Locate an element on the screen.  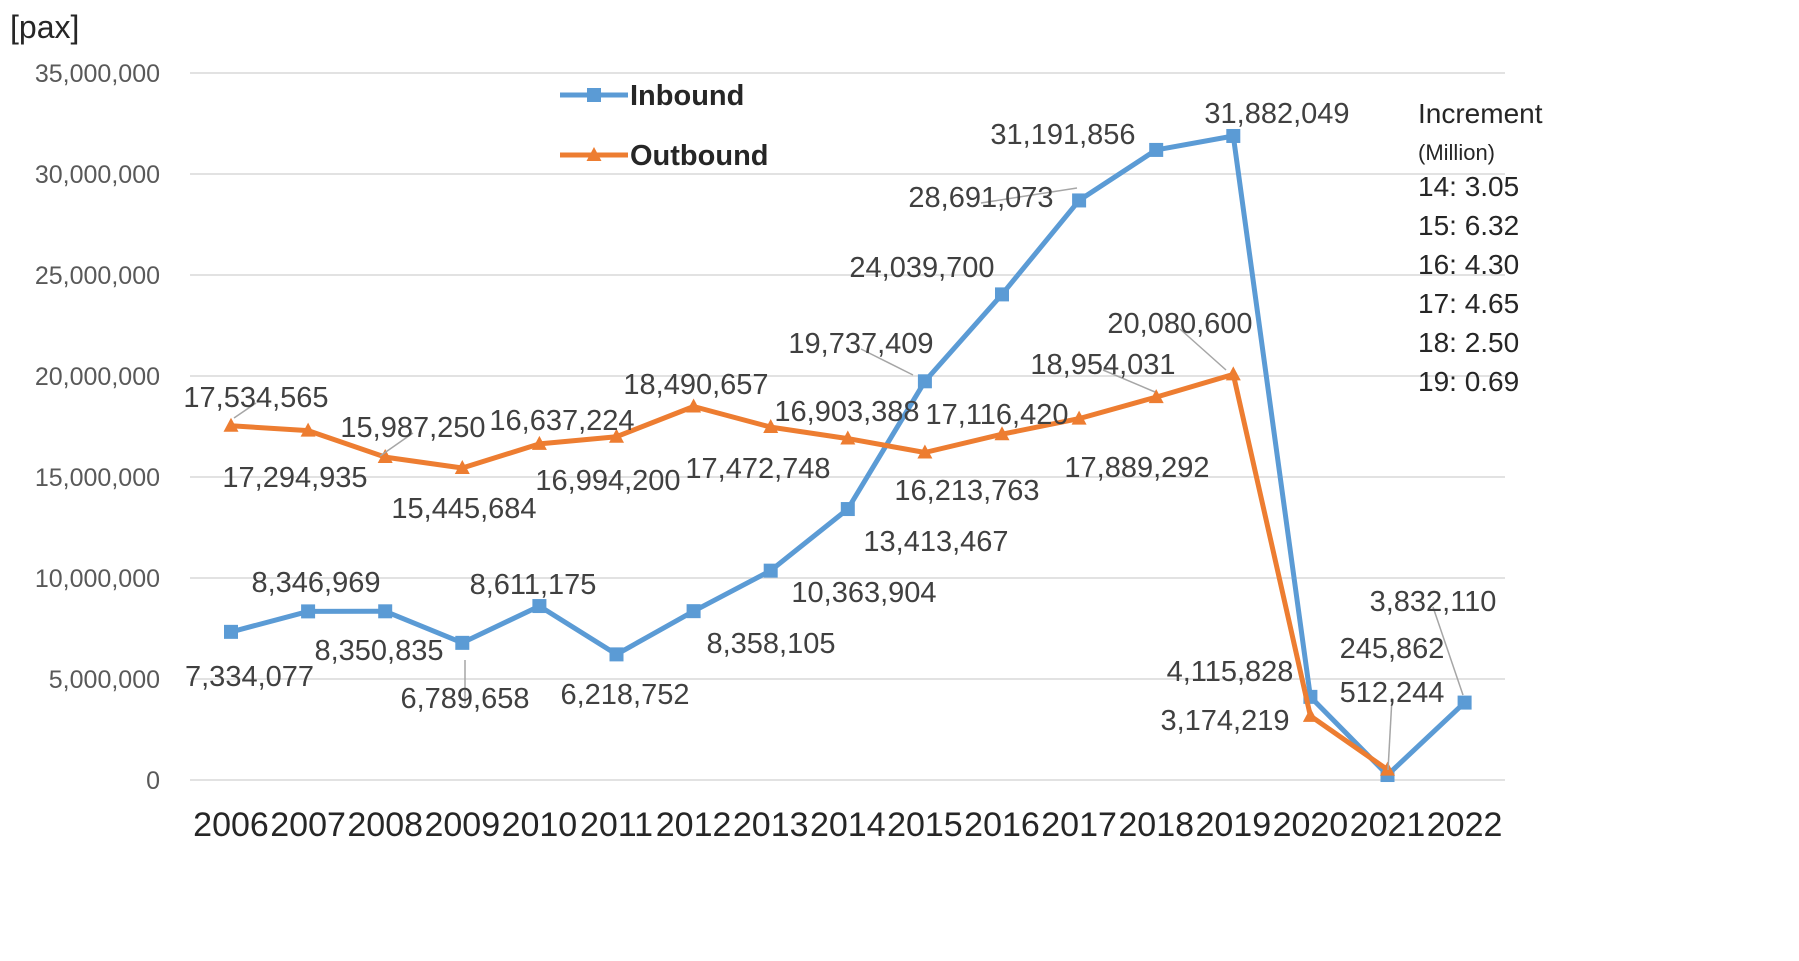
x-tick-label: 2011 is located at coordinates (616, 825).